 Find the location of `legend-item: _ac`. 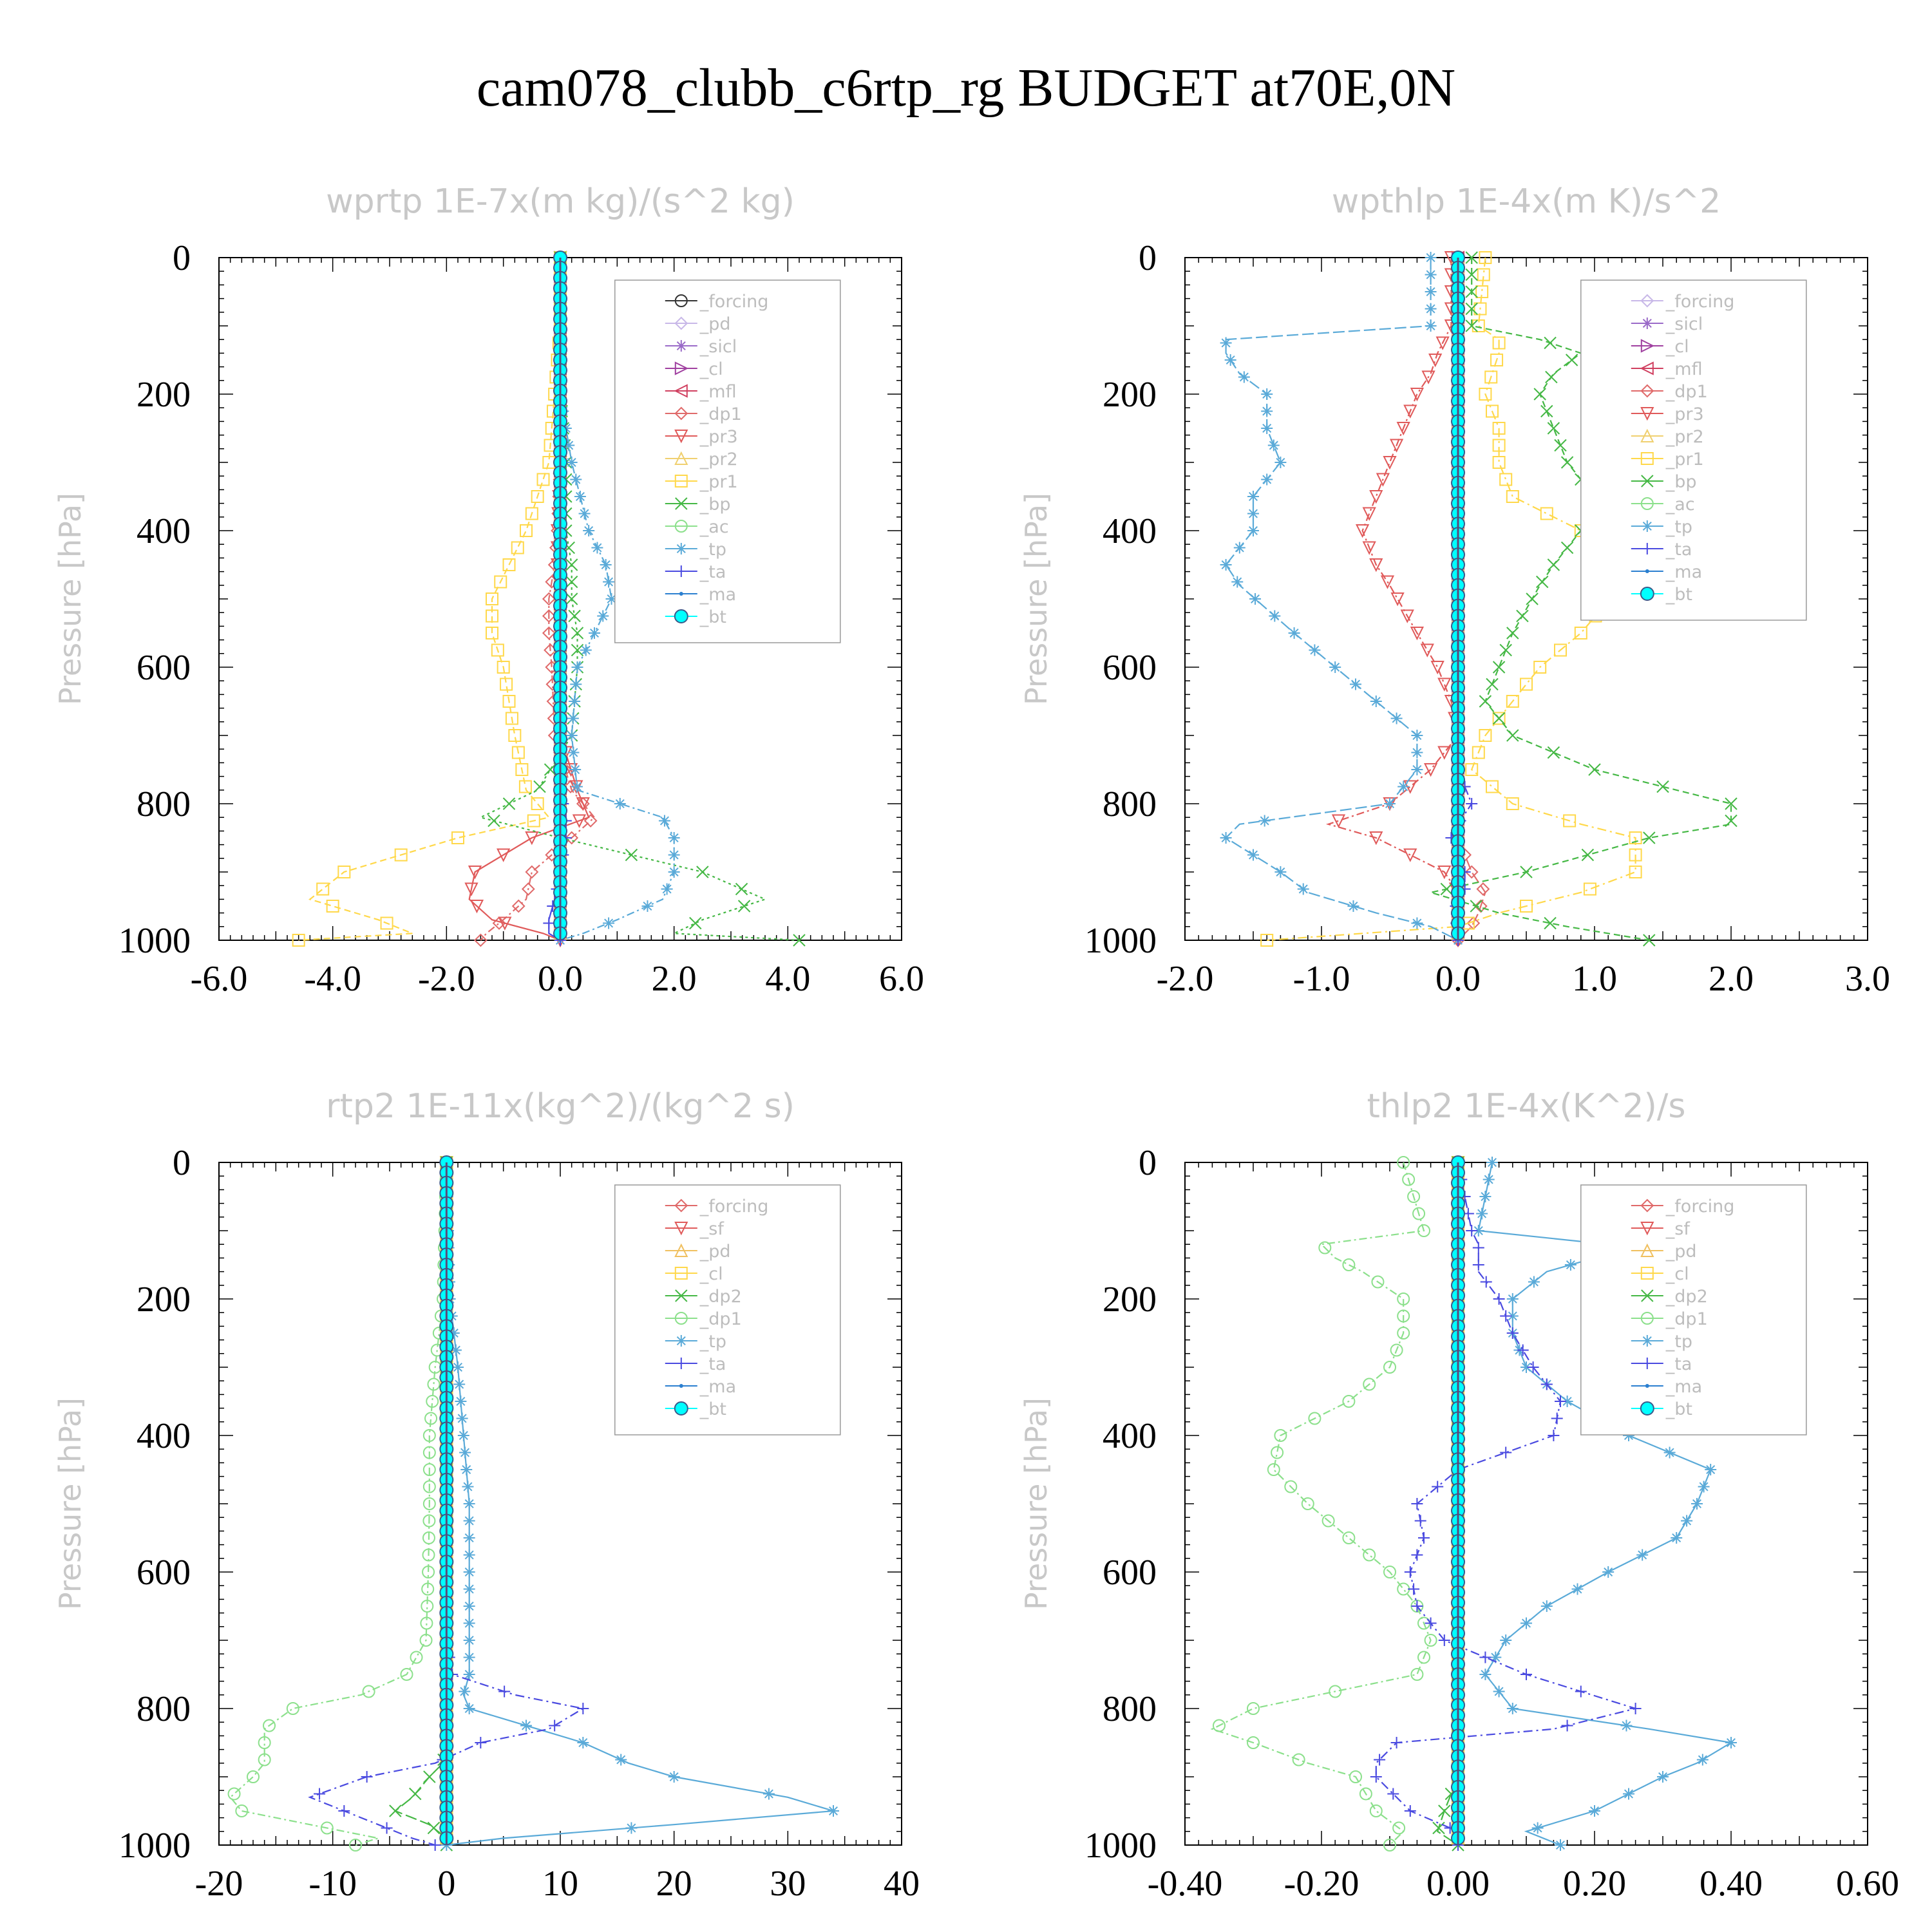

legend-item: _ac is located at coordinates (1663, 505).